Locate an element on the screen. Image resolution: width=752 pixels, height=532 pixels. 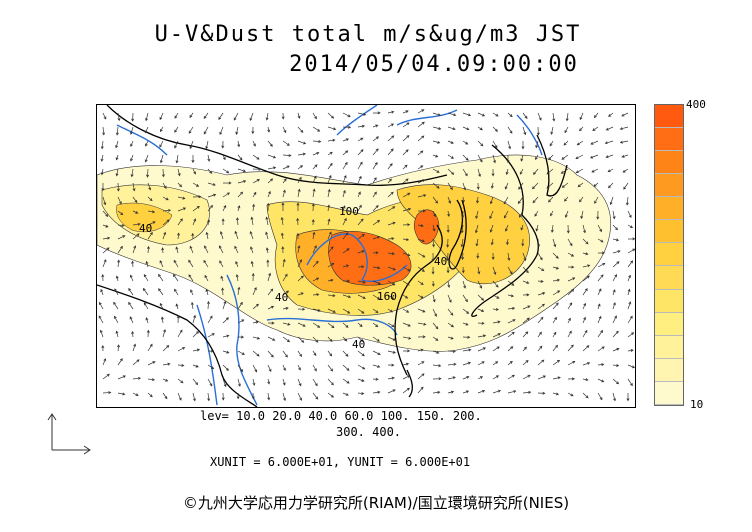
contour-labels: 40 40 40 40 160 100 is located at coordinates (293, 278).